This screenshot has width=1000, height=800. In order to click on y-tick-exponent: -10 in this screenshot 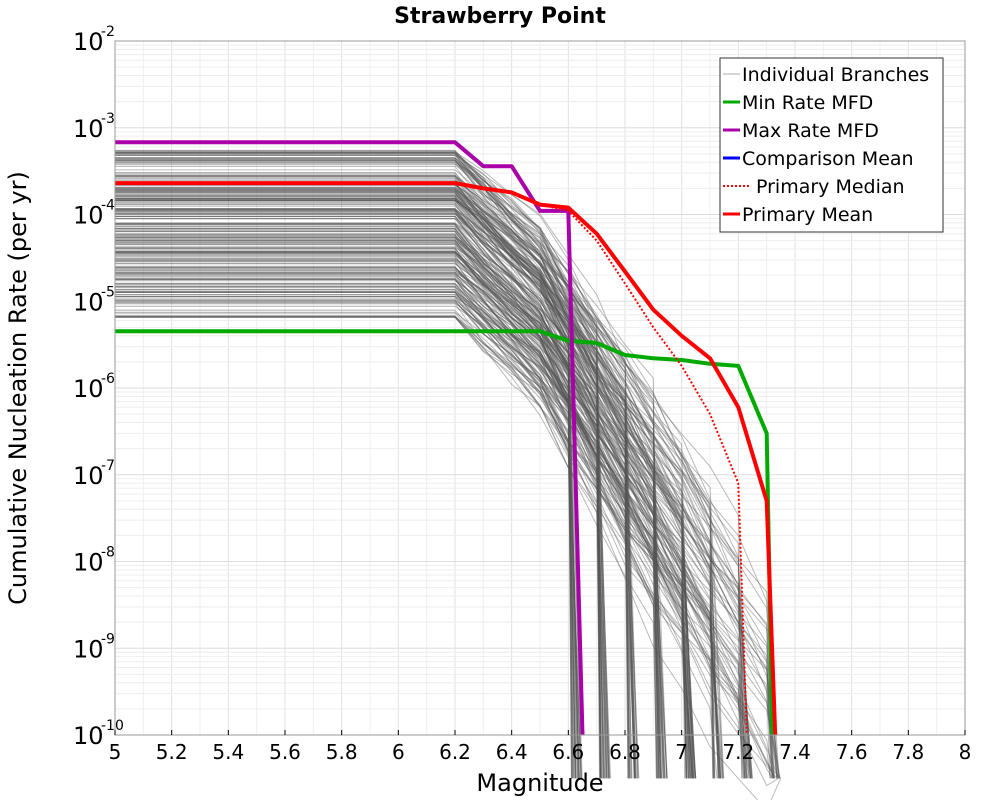, I will do `click(112, 726)`.